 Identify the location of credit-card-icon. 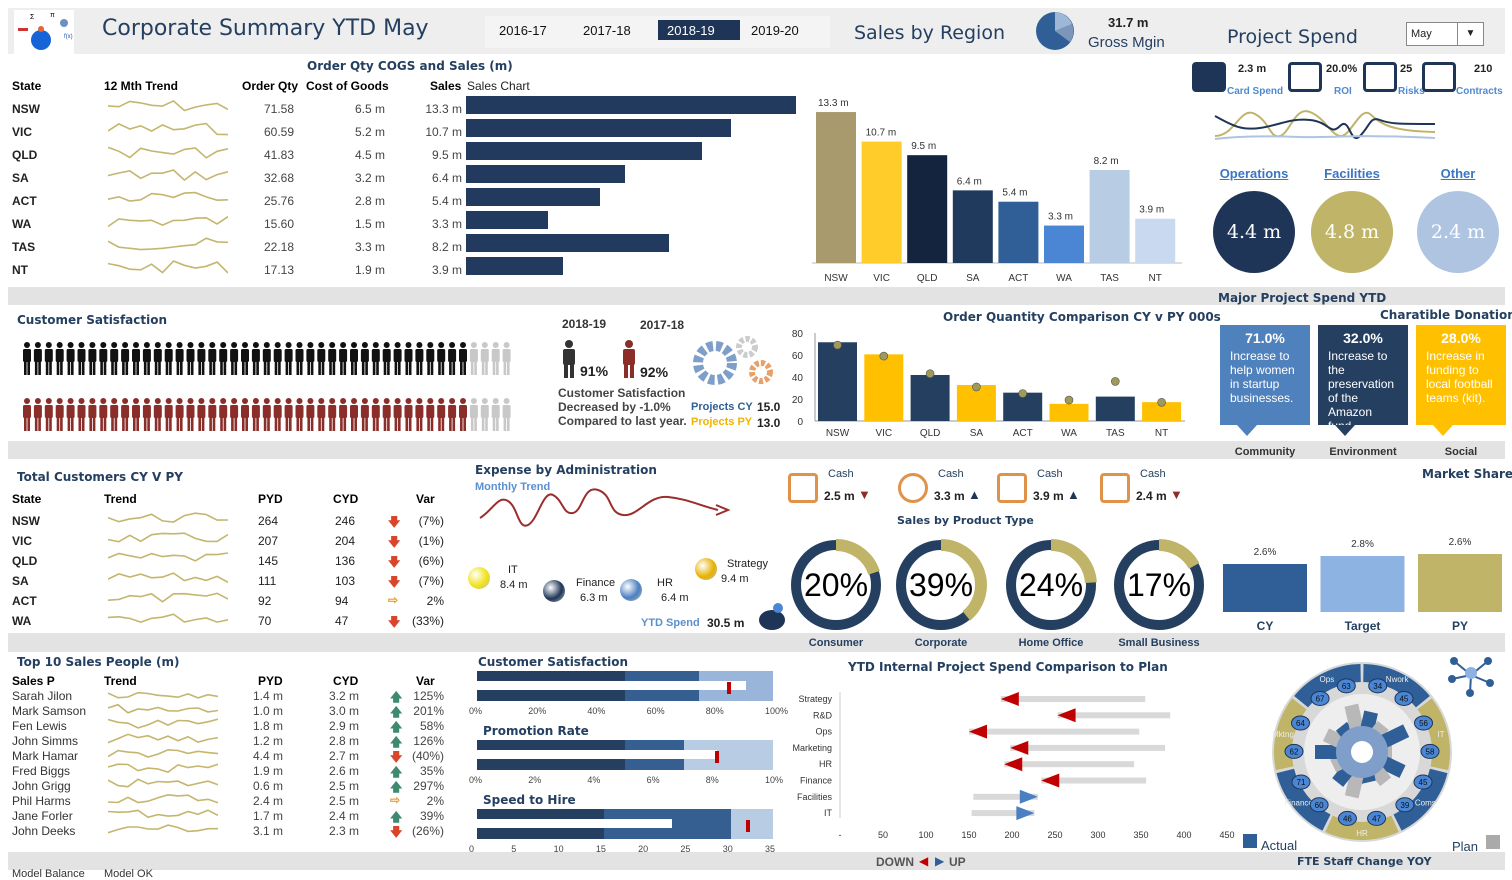
(1209, 77).